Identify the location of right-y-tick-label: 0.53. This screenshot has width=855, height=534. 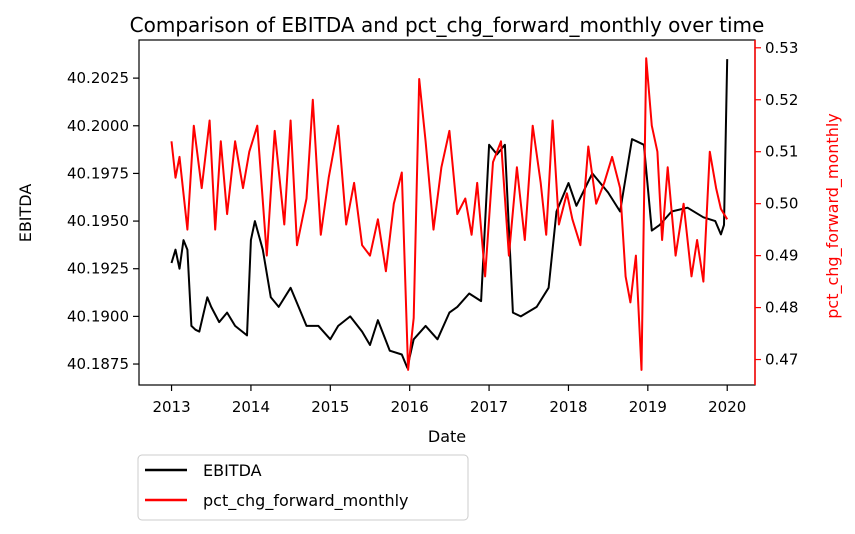
(781, 48).